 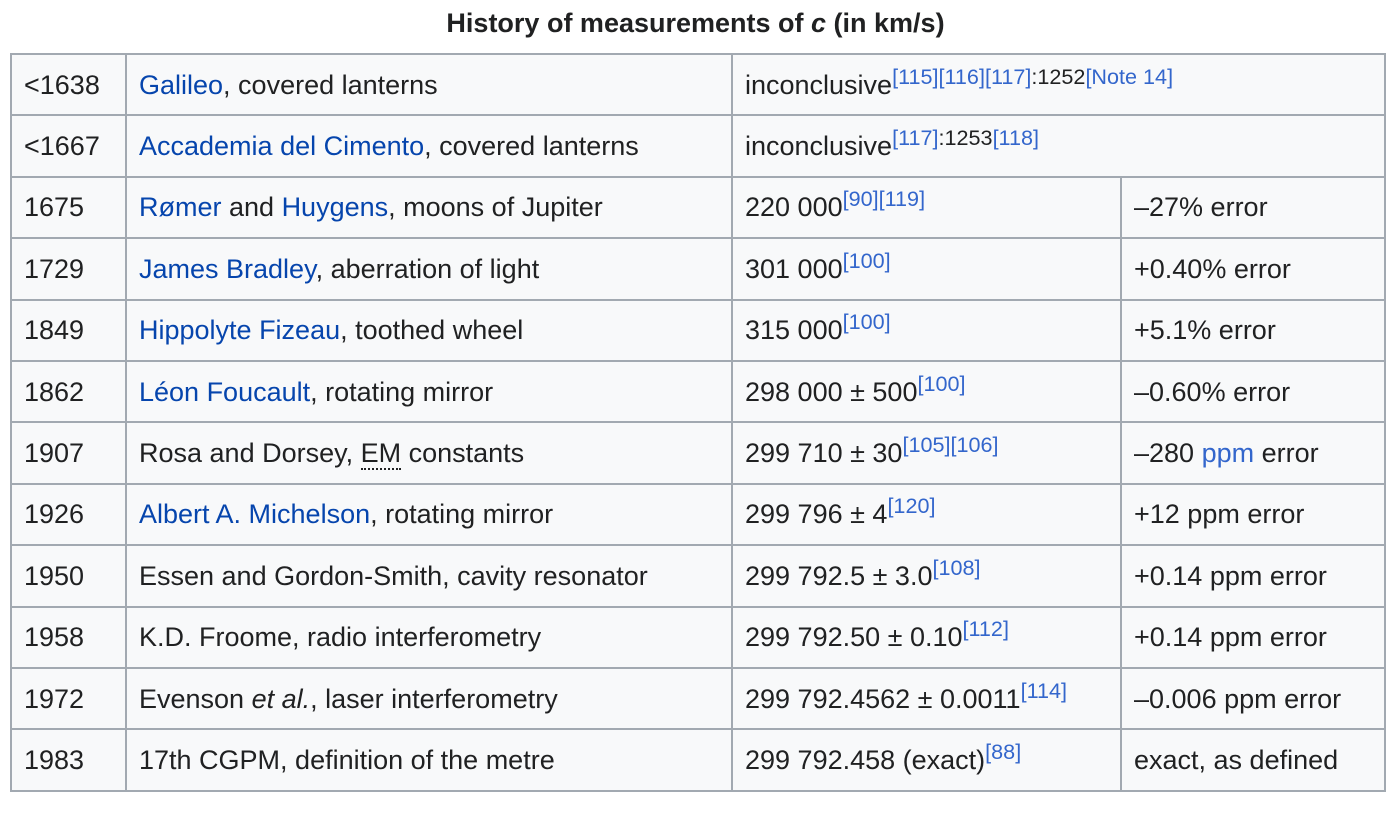 I want to click on method-cell: Léon Foucault, rotating mirror, so click(x=429, y=391).